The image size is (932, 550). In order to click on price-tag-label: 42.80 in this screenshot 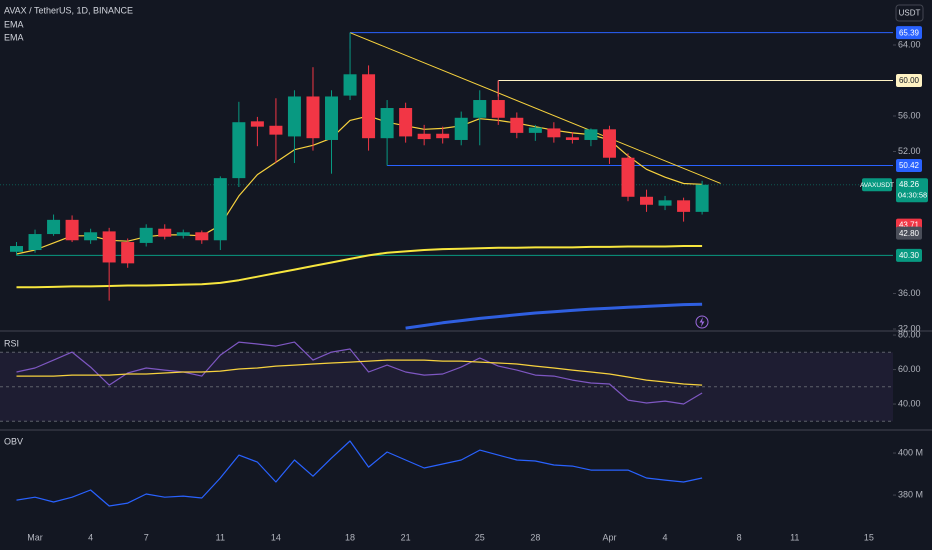, I will do `click(909, 233)`.